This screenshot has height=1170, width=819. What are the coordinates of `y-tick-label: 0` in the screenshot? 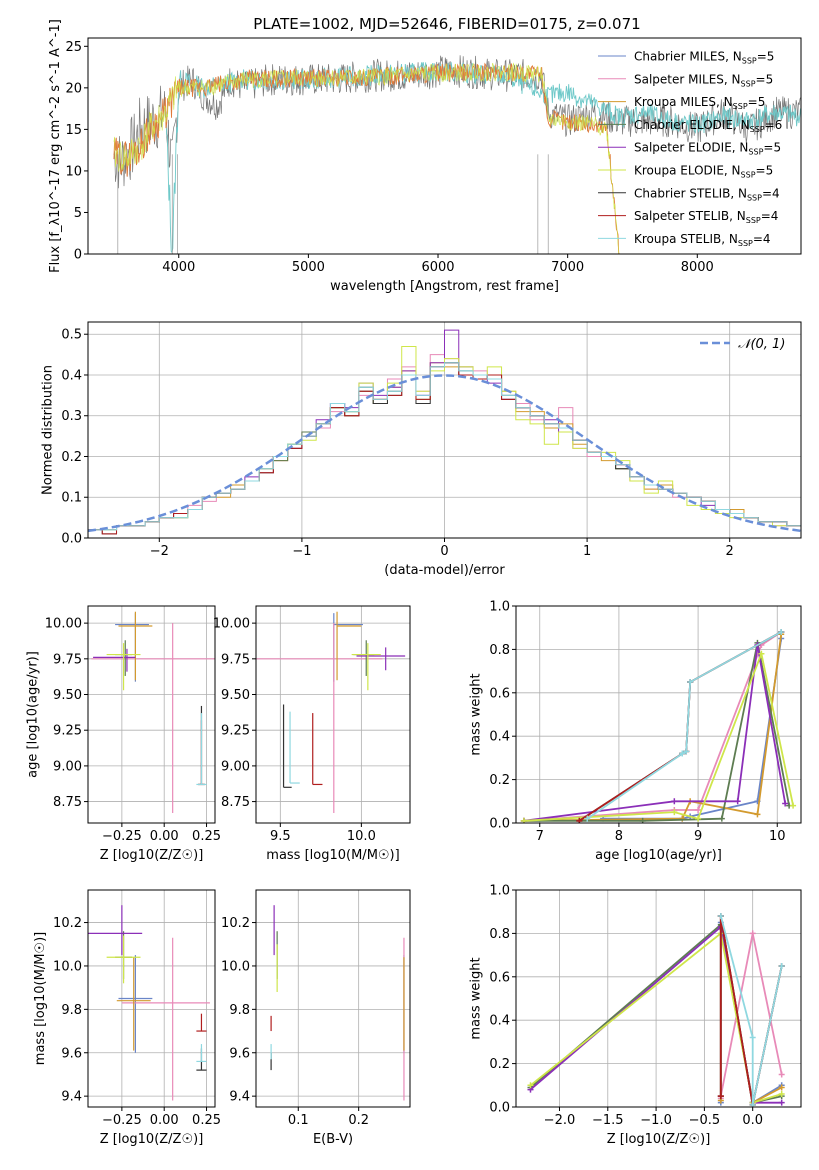 It's located at (78, 255).